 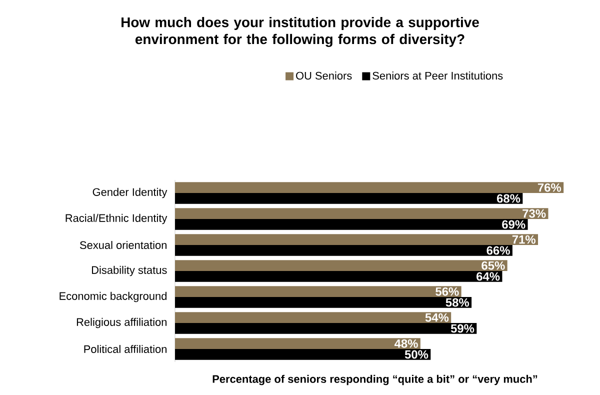 What do you see at coordinates (458, 302) in the screenshot?
I see `data-label: 58%` at bounding box center [458, 302].